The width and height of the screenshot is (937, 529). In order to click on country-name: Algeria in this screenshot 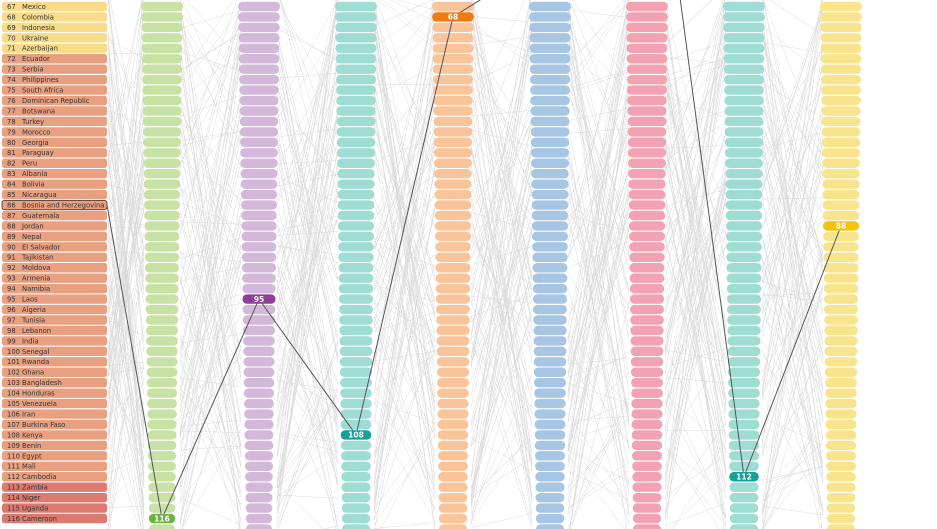, I will do `click(34, 310)`.